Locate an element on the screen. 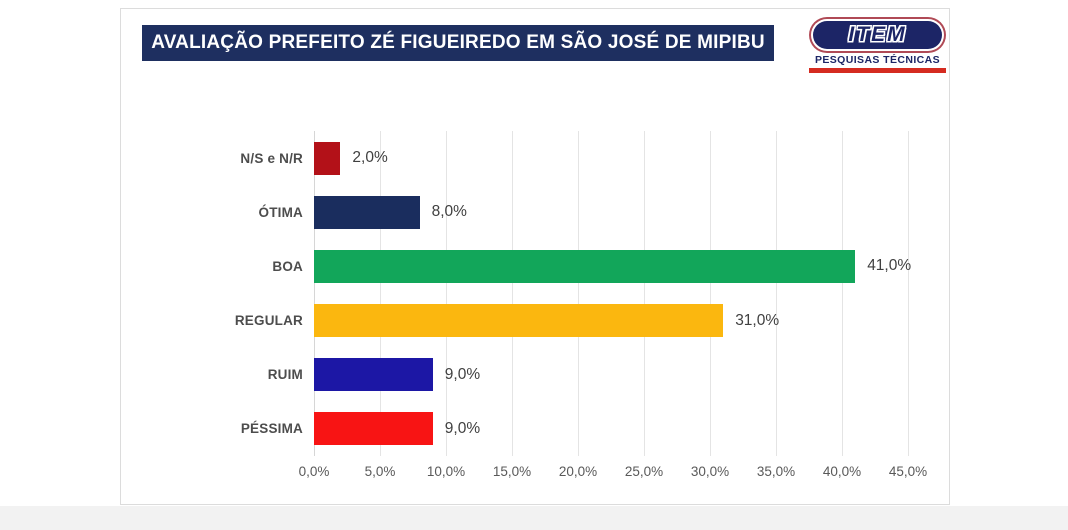 The width and height of the screenshot is (1068, 530). item-logo-subtitle: PESQUISAS TÉCNICAS is located at coordinates (877, 60).